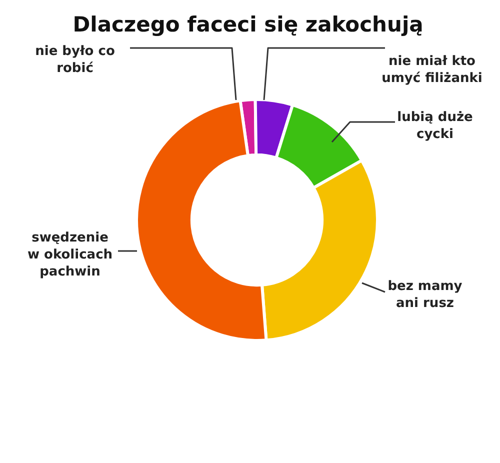 Image resolution: width=500 pixels, height=463 pixels. Describe the element at coordinates (75, 60) in the screenshot. I see `slice-label: nie było co robić` at that location.